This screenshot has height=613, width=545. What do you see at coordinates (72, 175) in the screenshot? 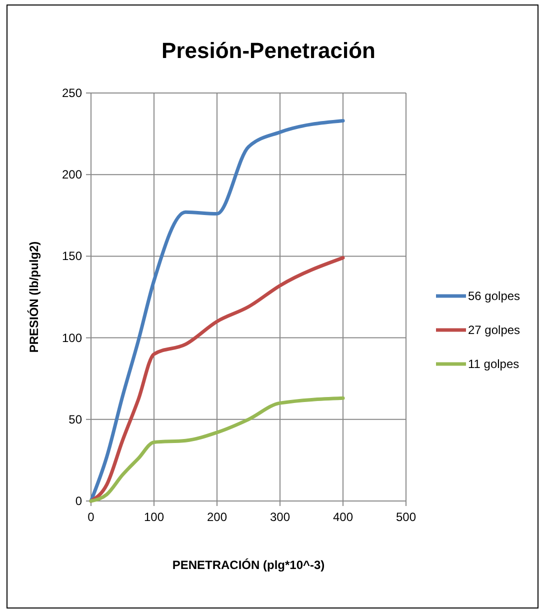
I see `y-tick-label: 200` at bounding box center [72, 175].